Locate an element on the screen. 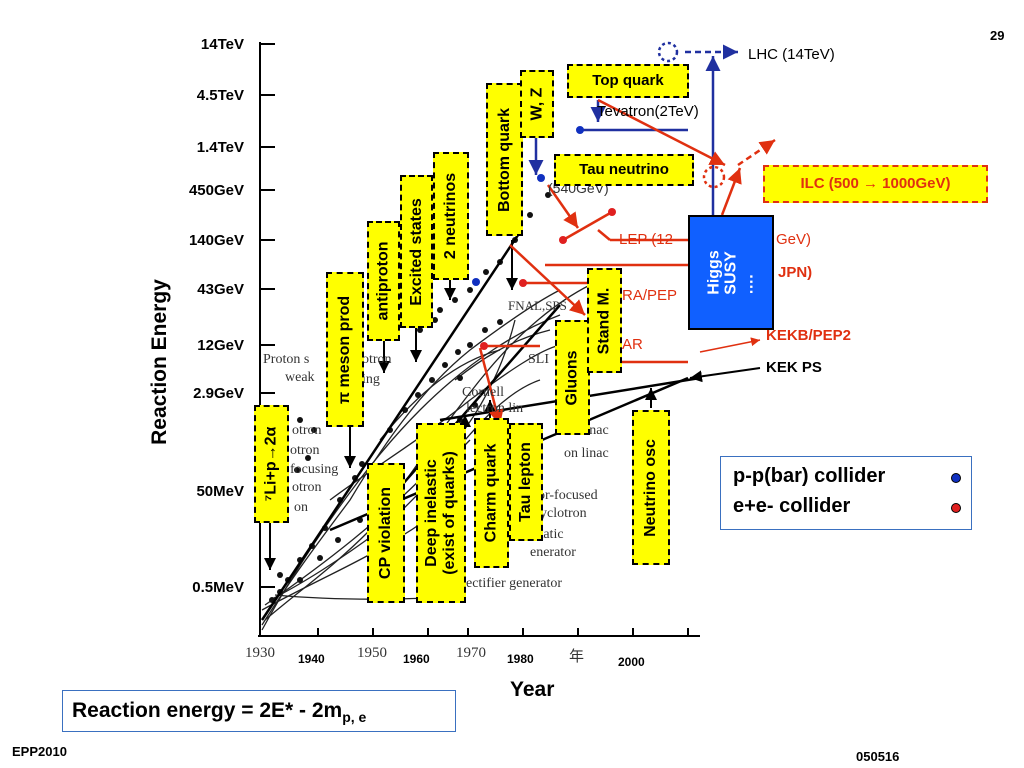 The height and width of the screenshot is (768, 1024). legend-pp-label: p-p(bar) collider is located at coordinates (809, 476).